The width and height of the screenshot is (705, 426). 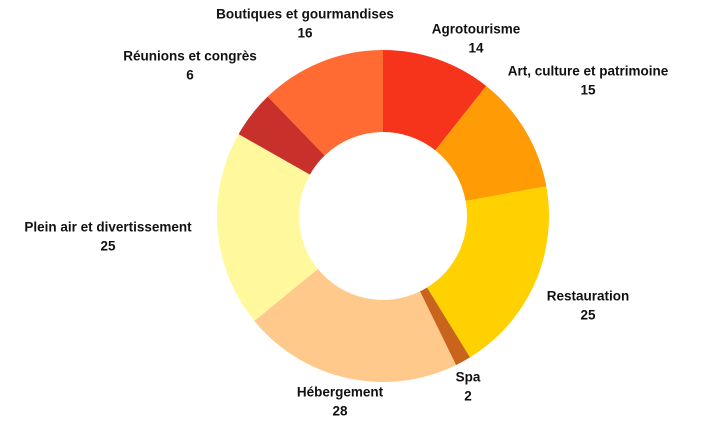 I want to click on slice-value: 6, so click(x=190, y=75).